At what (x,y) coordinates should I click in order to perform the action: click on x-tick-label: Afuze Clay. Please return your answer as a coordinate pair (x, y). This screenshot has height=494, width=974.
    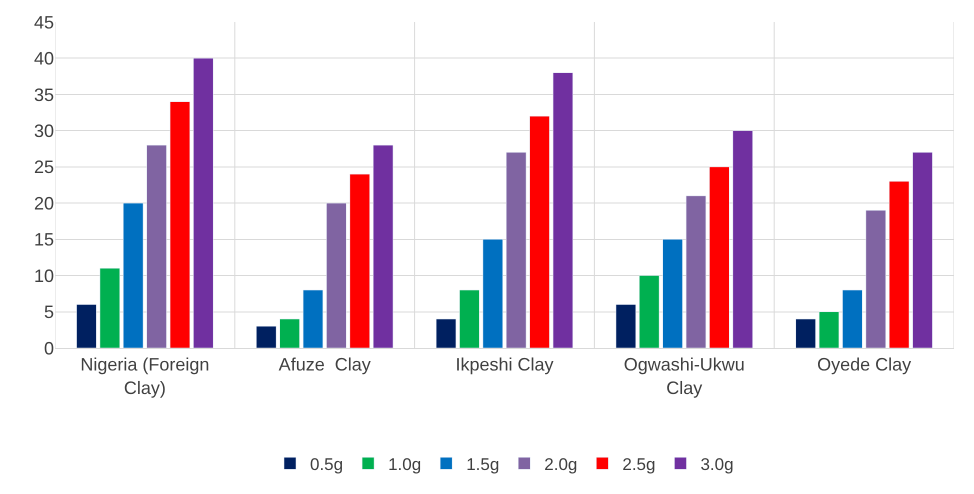
    Looking at the image, I should click on (324, 364).